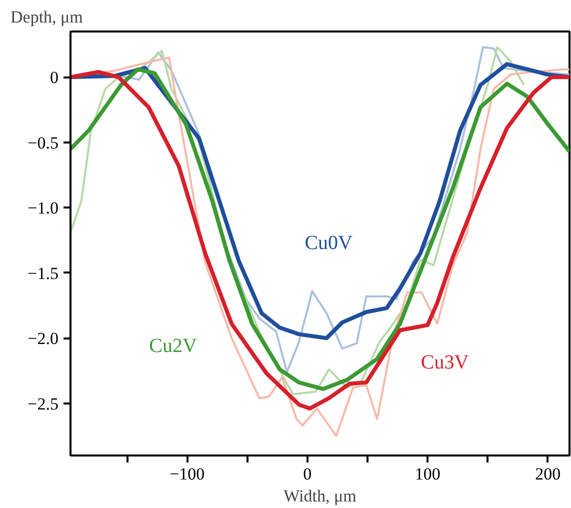 This screenshot has width=571, height=508. What do you see at coordinates (427, 474) in the screenshot?
I see `x-tick-label: 100` at bounding box center [427, 474].